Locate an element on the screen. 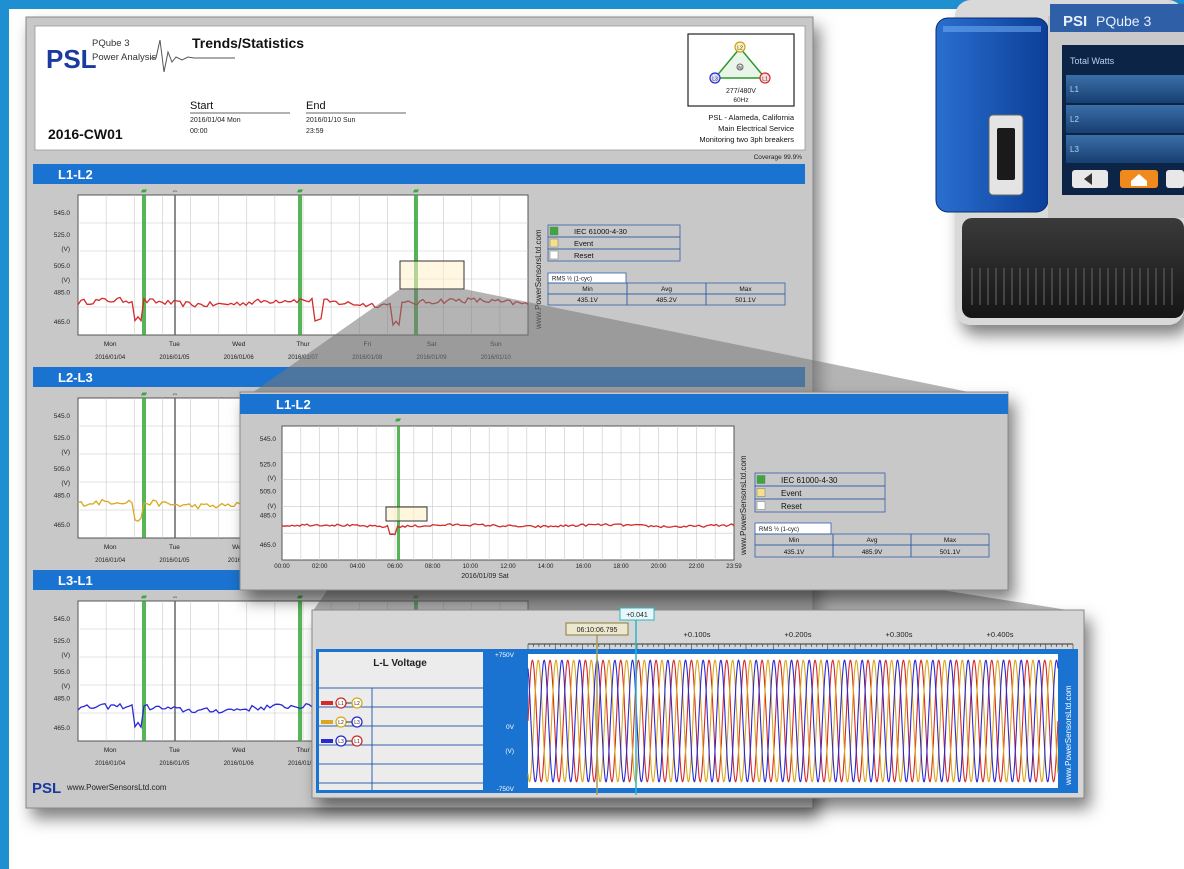 This screenshot has width=1184, height=869. waveform-series-line is located at coordinates (793, 721).